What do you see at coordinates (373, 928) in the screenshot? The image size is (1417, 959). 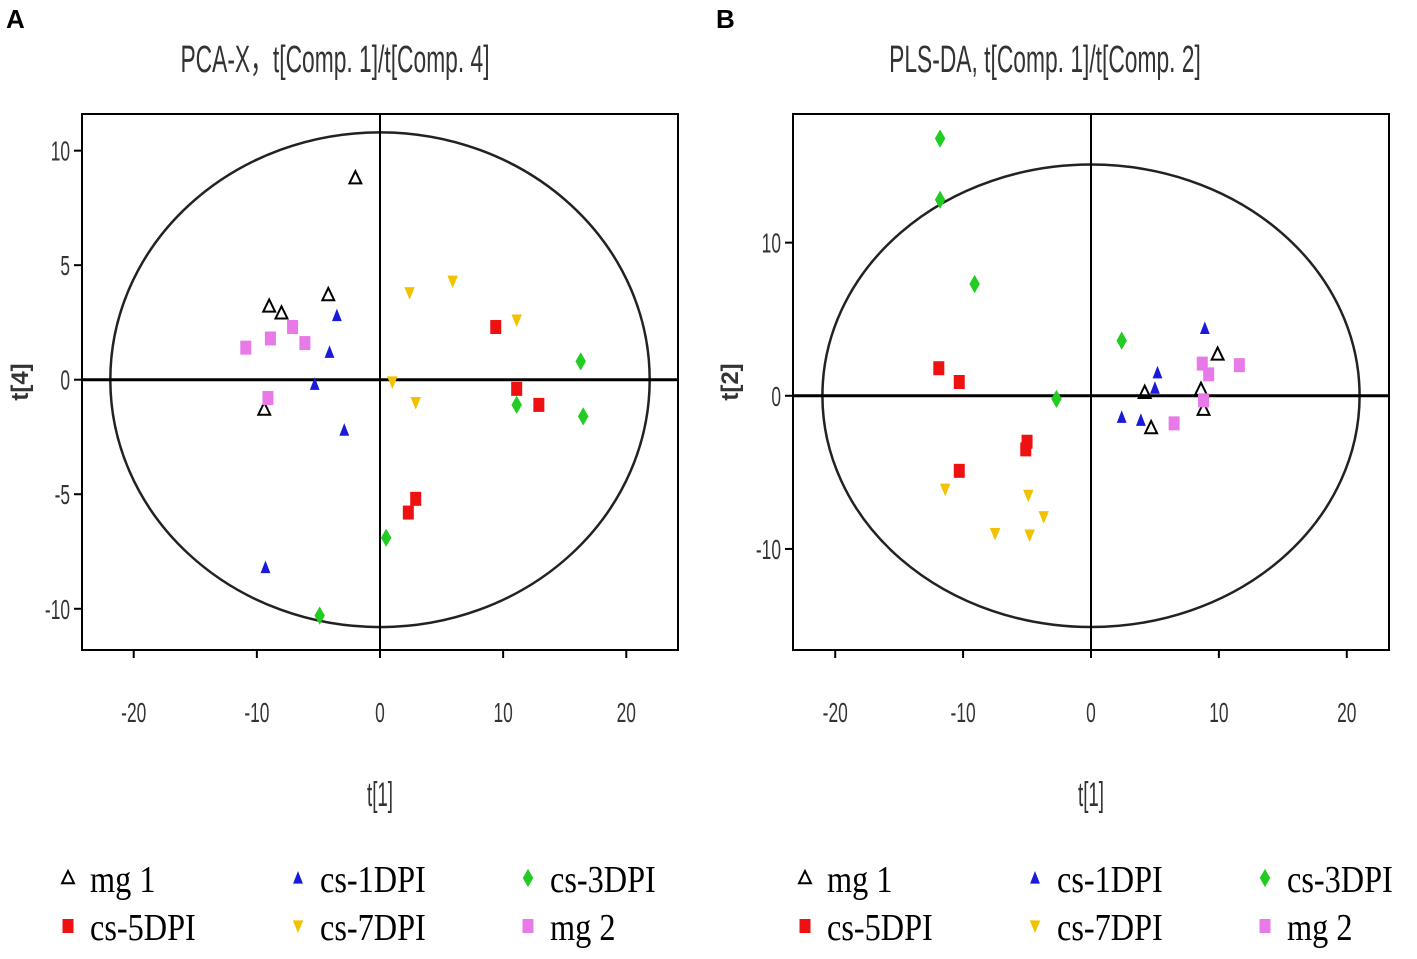 I see `legend-label: cs-7DPI` at bounding box center [373, 928].